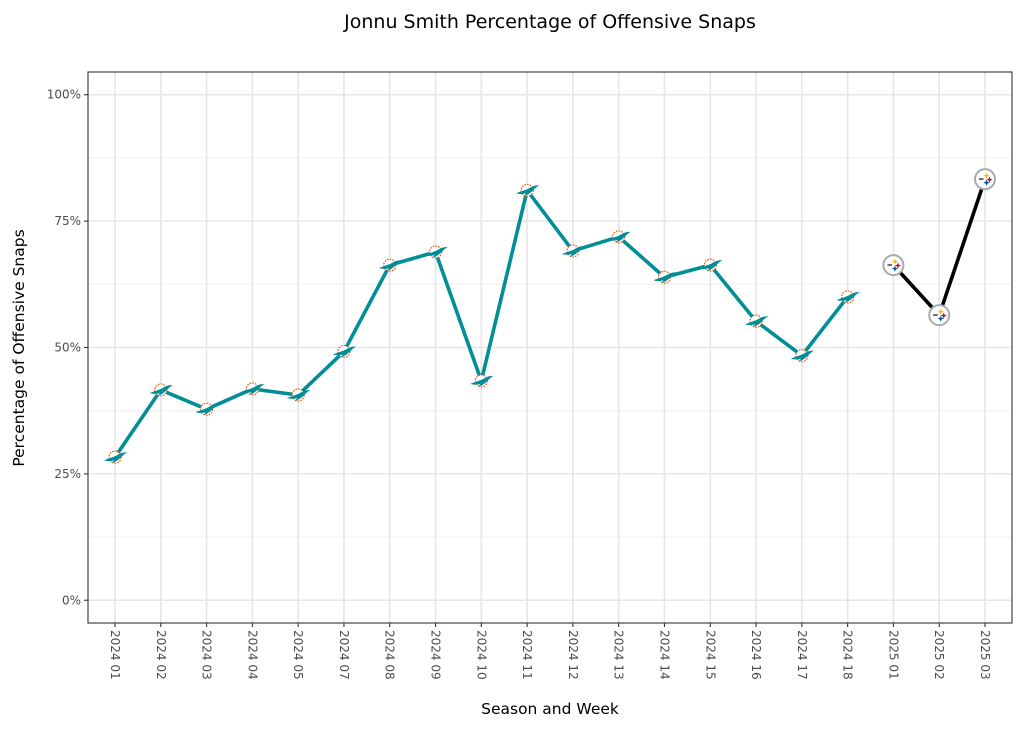 This screenshot has height=731, width=1024. Describe the element at coordinates (756, 655) in the screenshot. I see `x-tick-label: 2024 16` at that location.